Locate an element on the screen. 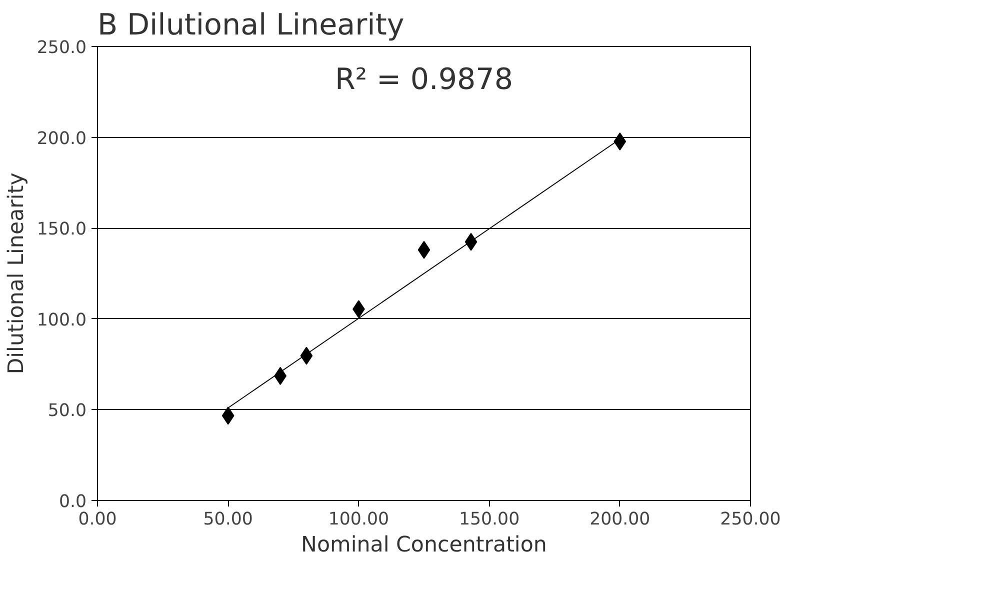 The image size is (1000, 612). x-axis-title: Nominal Concentration is located at coordinates (424, 545).